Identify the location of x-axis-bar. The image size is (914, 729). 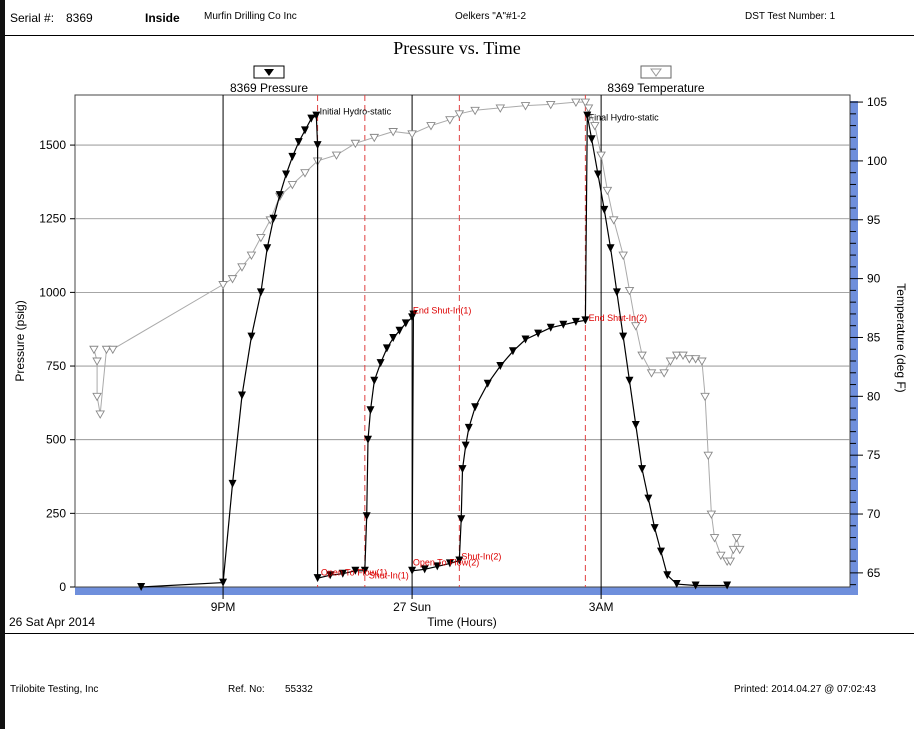
(466, 591).